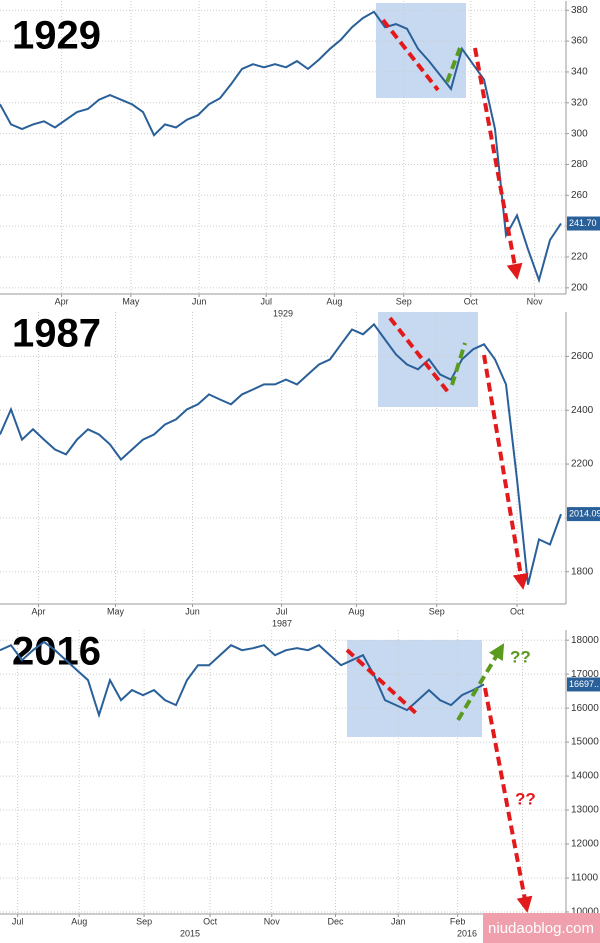 The height and width of the screenshot is (943, 600). I want to click on value-label: 2014.09, so click(584, 513).